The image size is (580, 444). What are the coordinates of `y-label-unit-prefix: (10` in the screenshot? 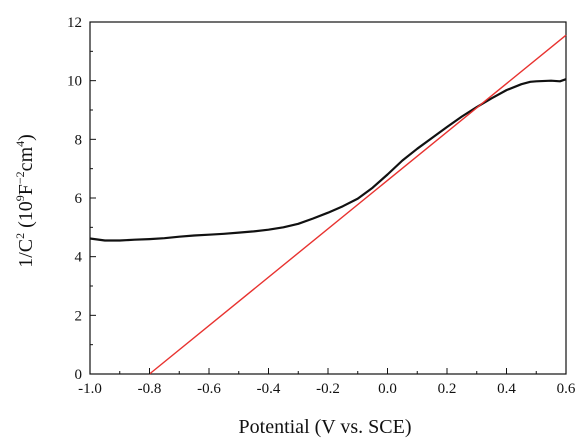 It's located at (26, 217).